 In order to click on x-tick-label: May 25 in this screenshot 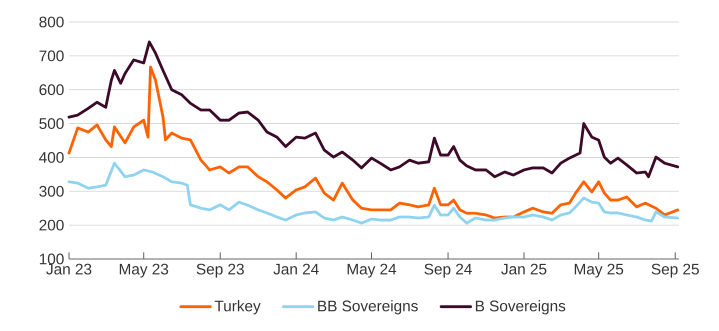, I will do `click(599, 271)`.